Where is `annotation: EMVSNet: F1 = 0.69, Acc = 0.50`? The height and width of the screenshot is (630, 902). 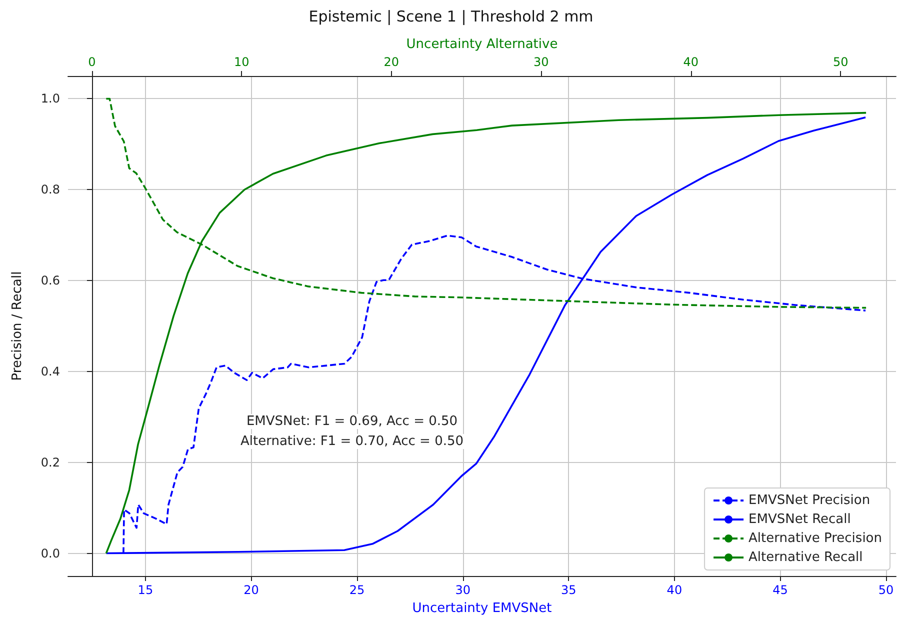 annotation: EMVSNet: F1 = 0.69, Acc = 0.50 is located at coordinates (352, 421).